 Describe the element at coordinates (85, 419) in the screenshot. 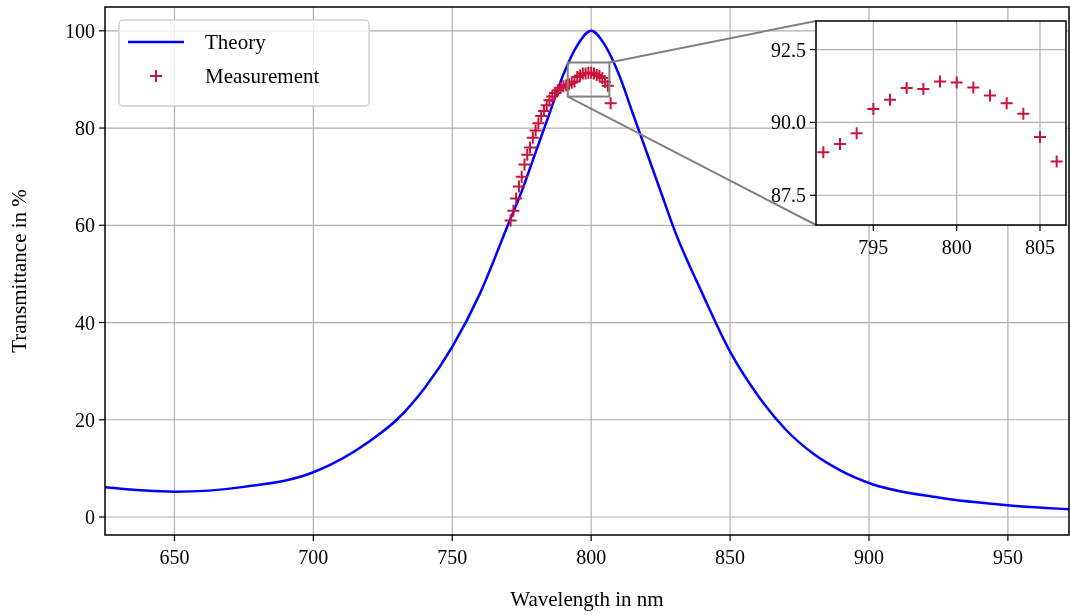

I see `y-tick-label: 20` at that location.